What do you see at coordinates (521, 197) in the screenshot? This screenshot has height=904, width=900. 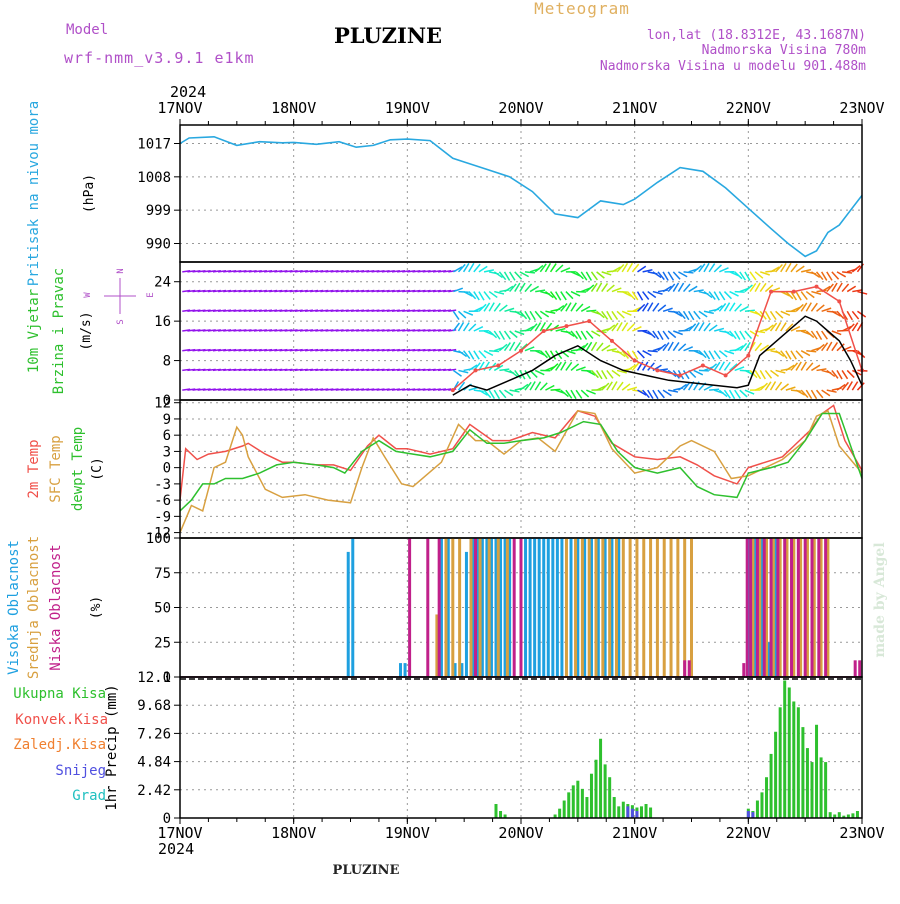 I see `series-line-pressure` at bounding box center [521, 197].